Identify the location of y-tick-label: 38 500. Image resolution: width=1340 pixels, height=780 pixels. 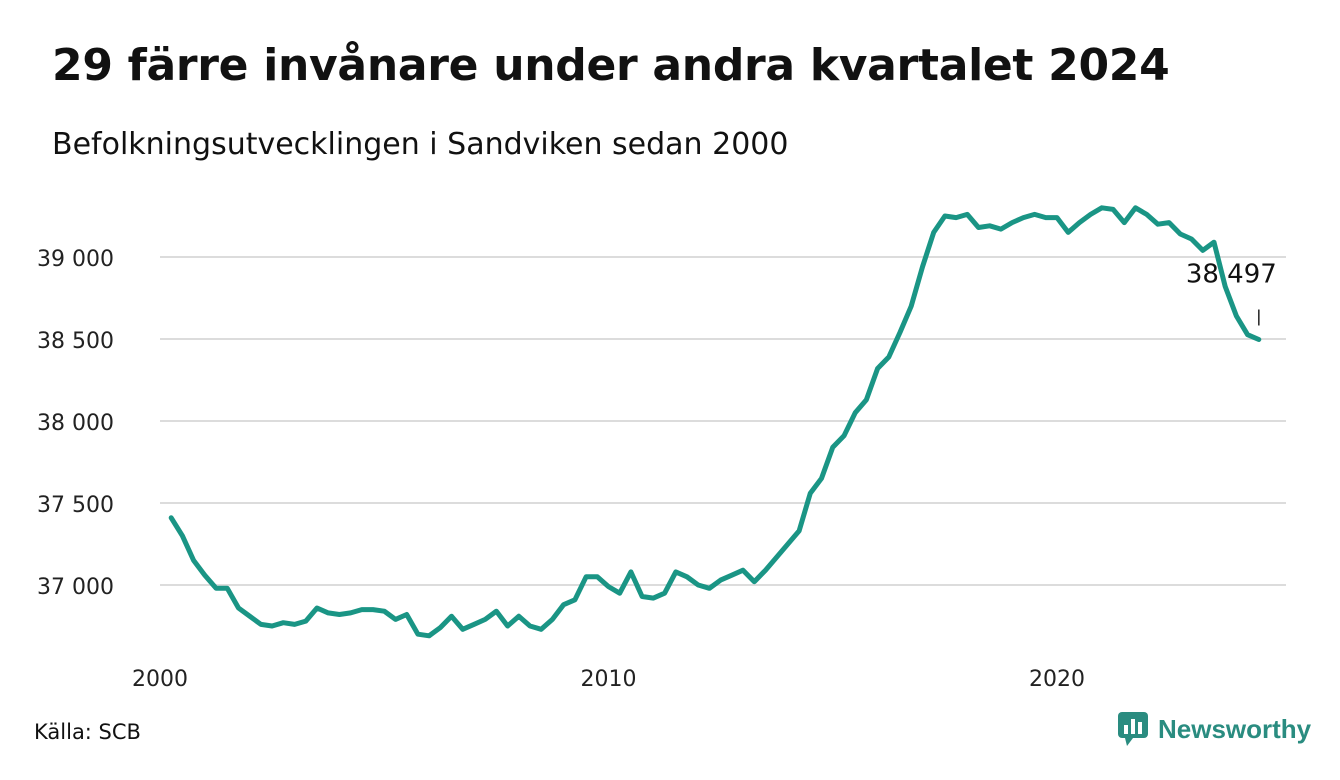
(75, 341).